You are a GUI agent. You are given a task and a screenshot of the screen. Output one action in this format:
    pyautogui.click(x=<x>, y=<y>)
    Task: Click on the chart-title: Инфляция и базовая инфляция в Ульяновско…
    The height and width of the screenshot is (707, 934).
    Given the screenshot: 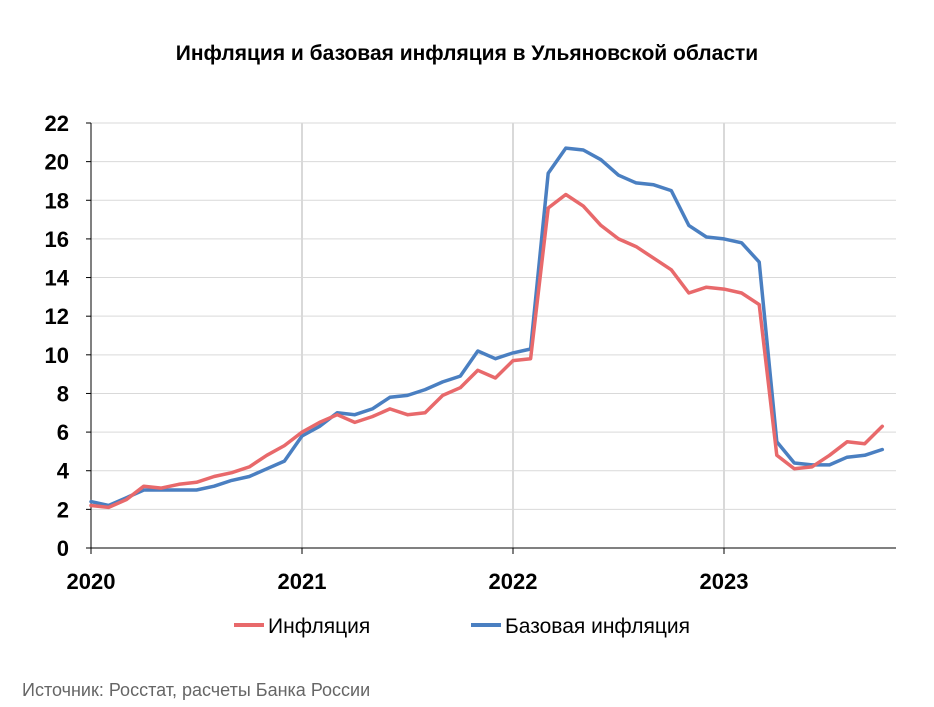 What is the action you would take?
    pyautogui.click(x=467, y=53)
    